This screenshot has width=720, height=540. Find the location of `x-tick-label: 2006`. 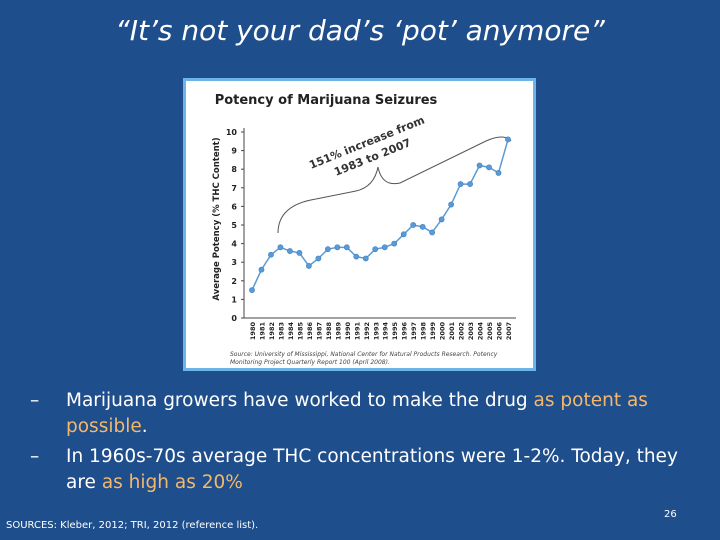

x-tick-label: 2006 is located at coordinates (500, 331).